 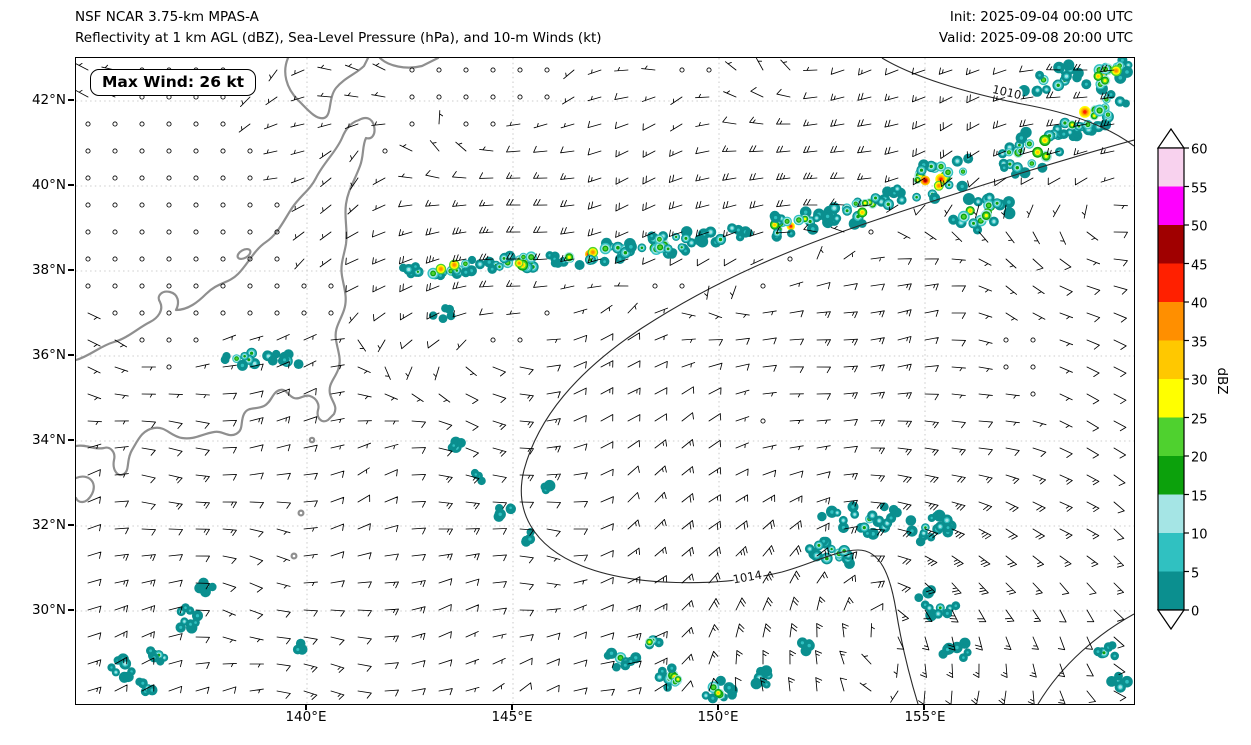 I want to click on island-oshima, so click(x=312, y=440).